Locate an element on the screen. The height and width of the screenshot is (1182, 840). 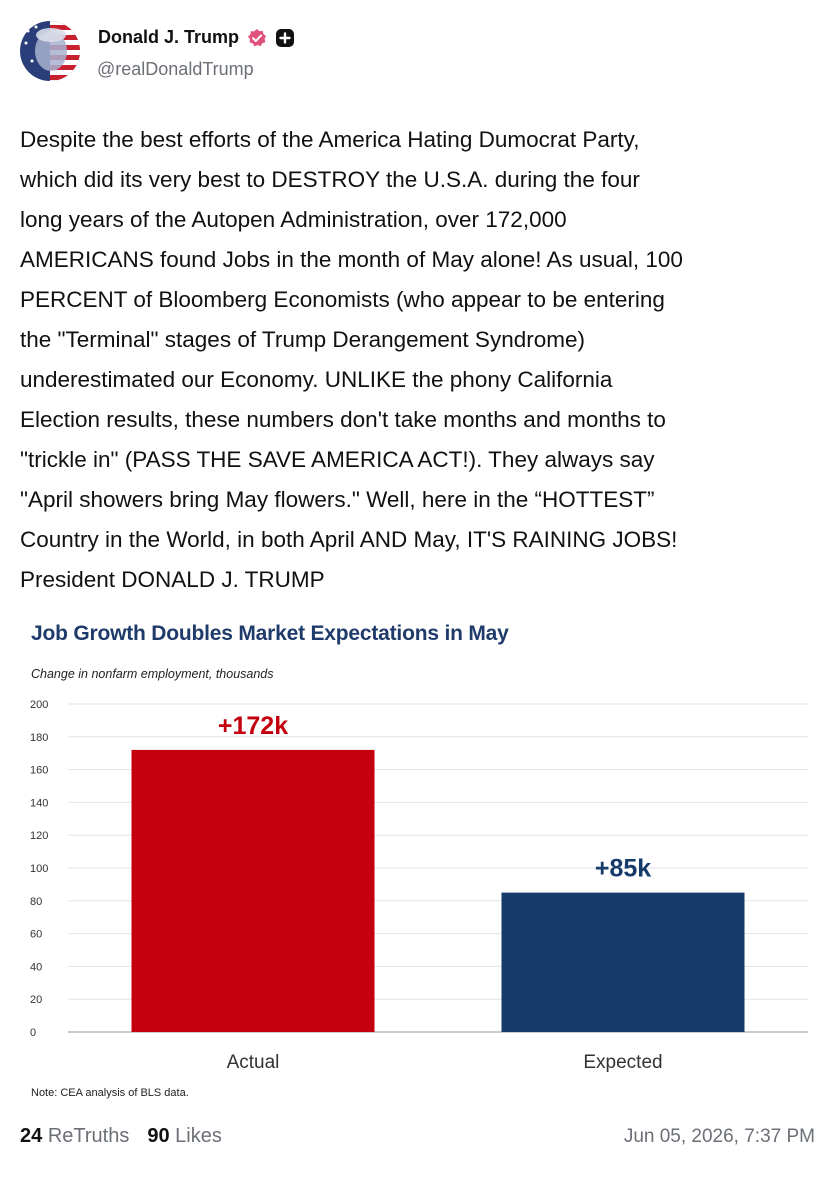
retruths-count: 24 is located at coordinates (31, 1136).